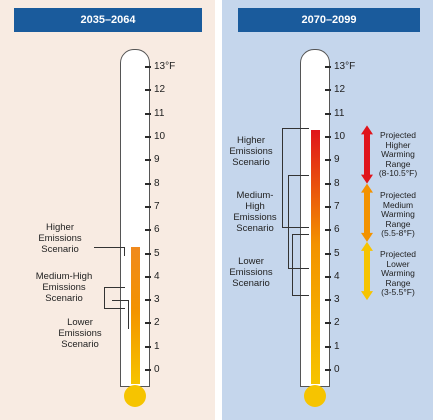 This screenshot has height=420, width=433. Describe the element at coordinates (398, 292) in the screenshot. I see `label-line: (3-5.5°F)` at that location.